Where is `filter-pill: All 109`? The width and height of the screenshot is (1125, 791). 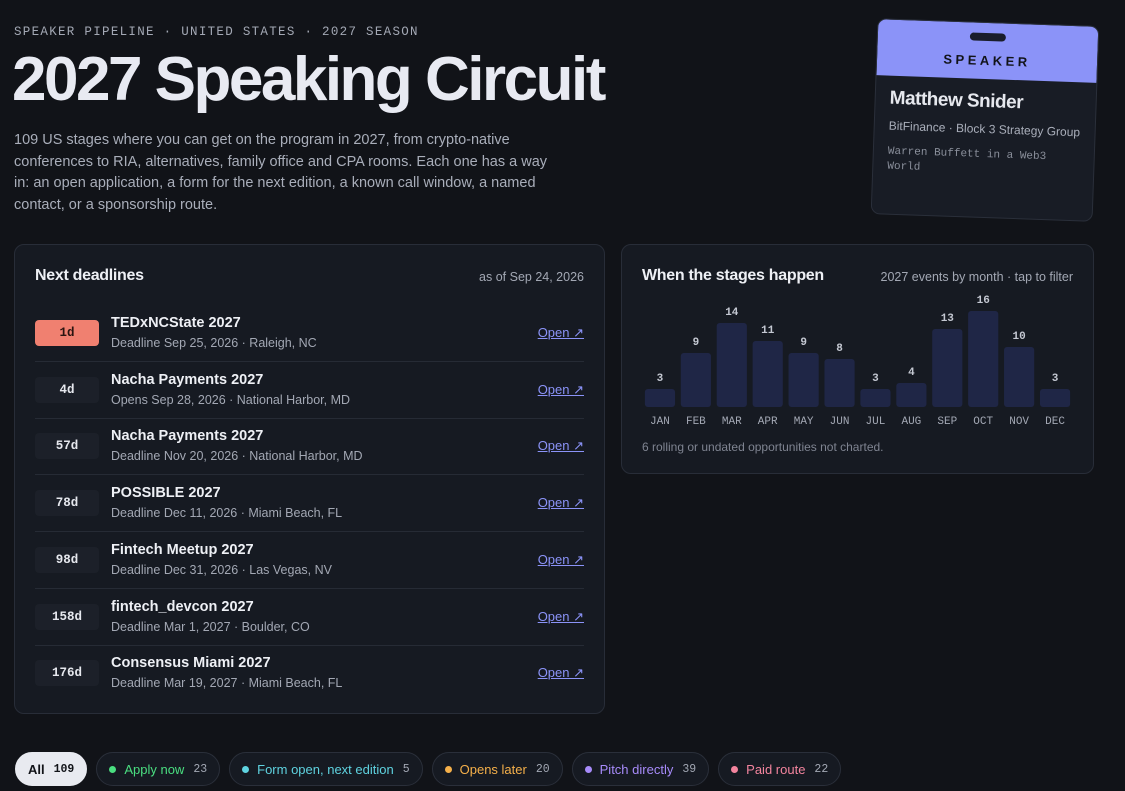
filter-pill: All 109 is located at coordinates (51, 769).